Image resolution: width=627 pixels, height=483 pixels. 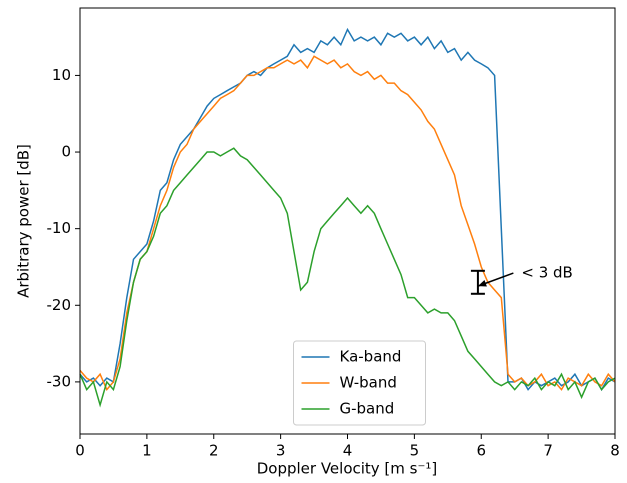 I want to click on x-tick-label: 7, so click(x=548, y=451).